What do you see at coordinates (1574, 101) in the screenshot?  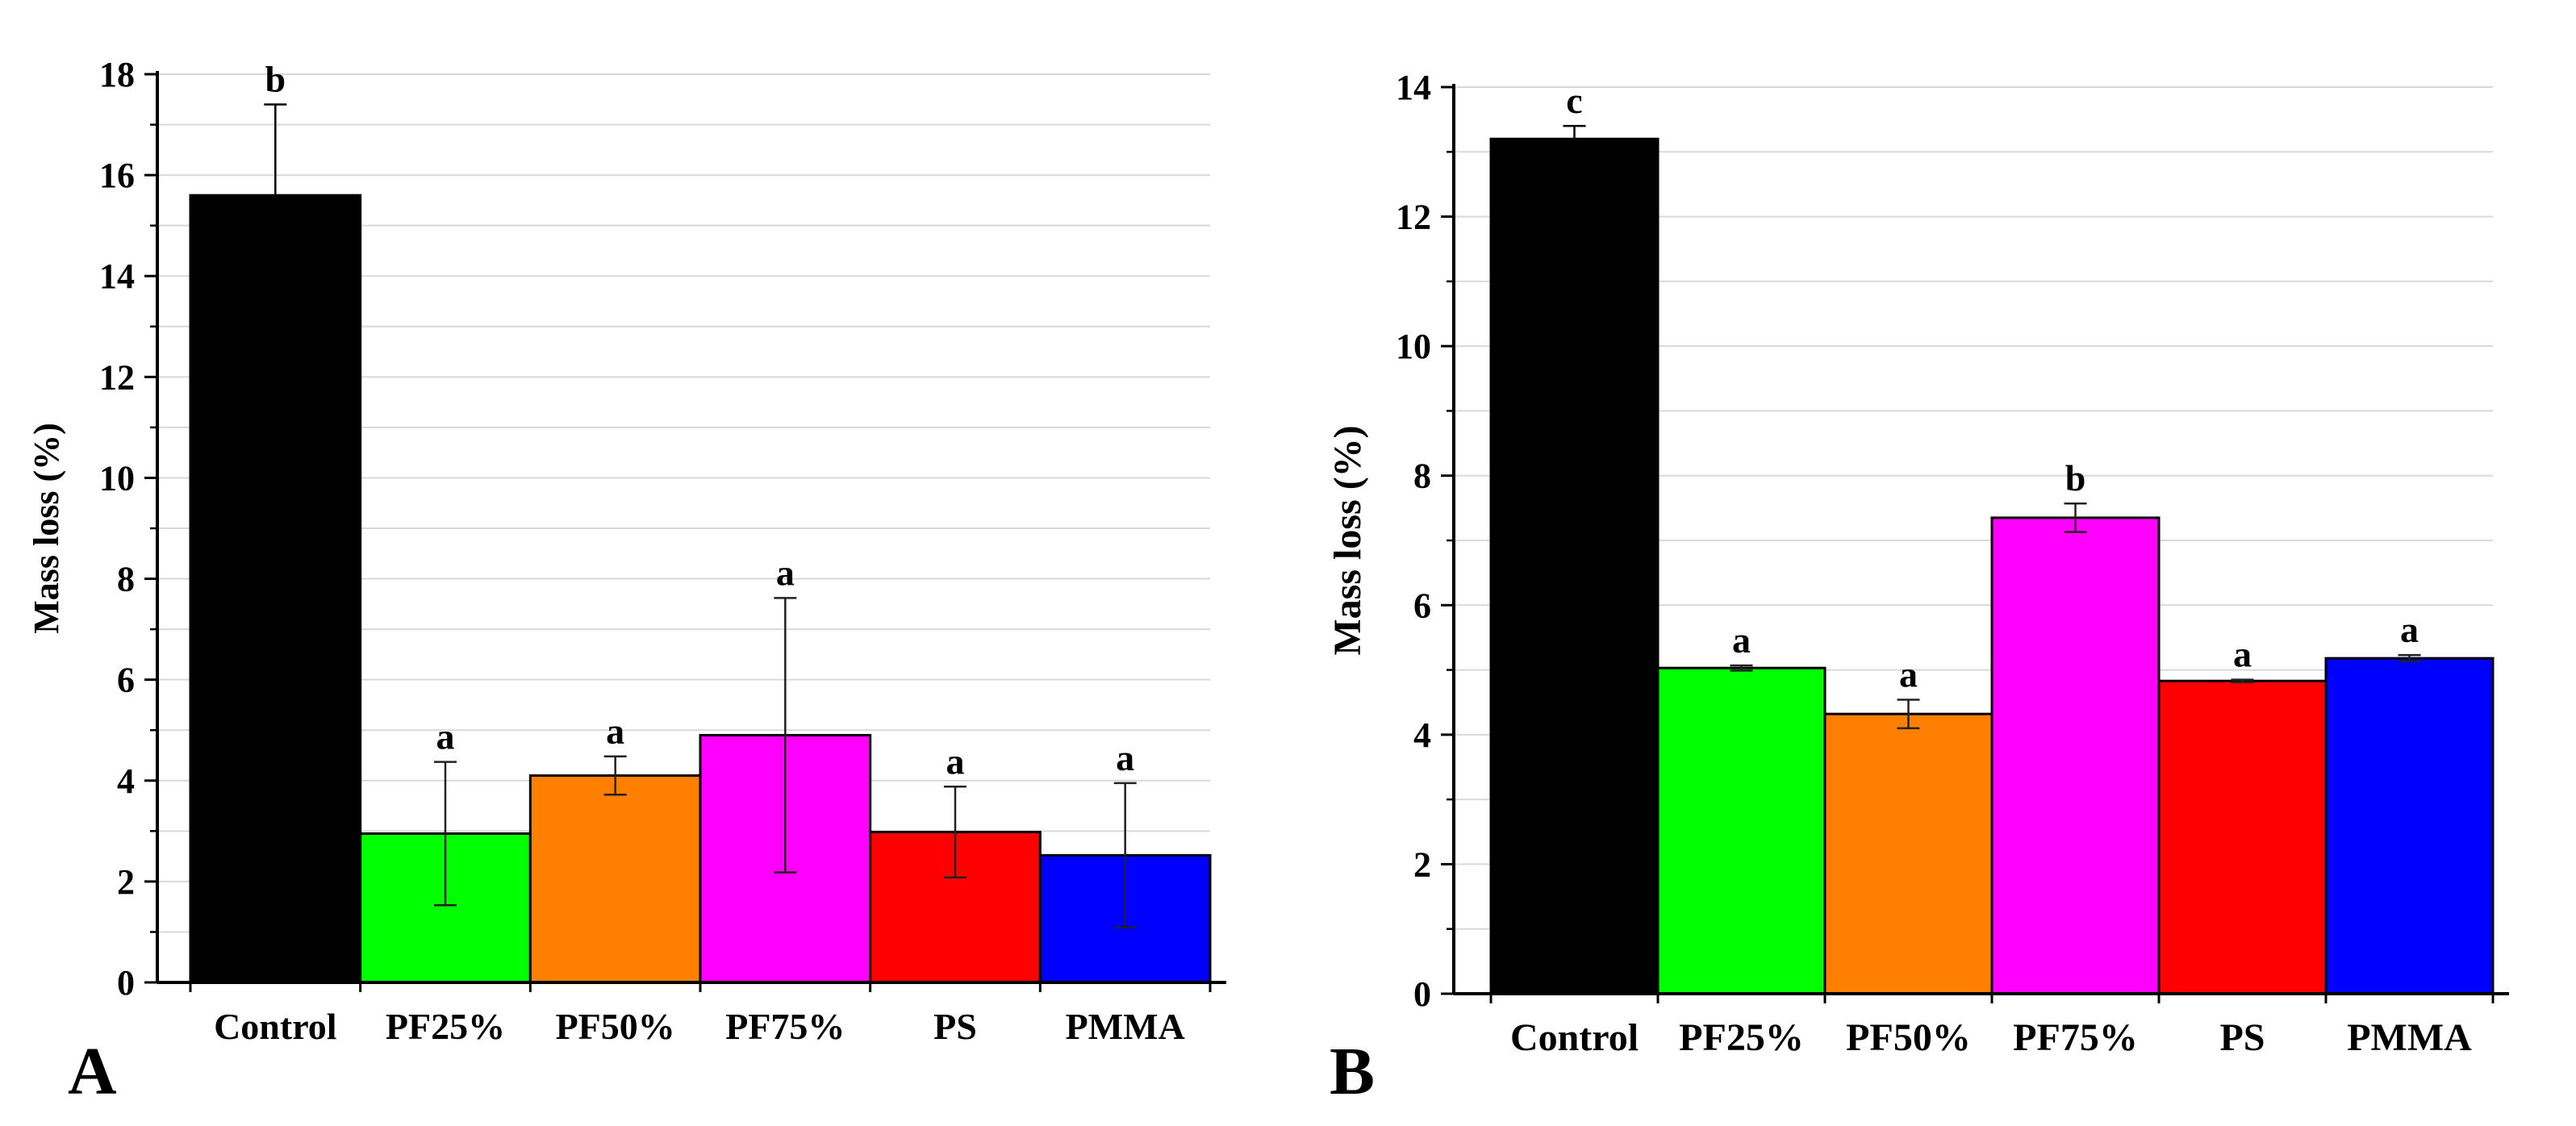 I see `significance-letter: c` at bounding box center [1574, 101].